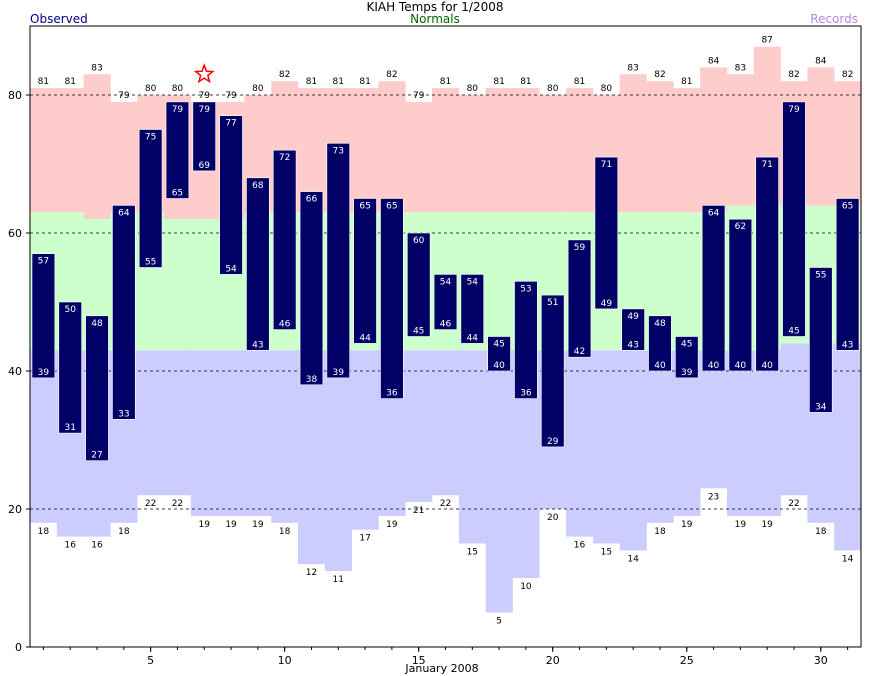  What do you see at coordinates (553, 518) in the screenshot?
I see `record-low-label: 20` at bounding box center [553, 518].